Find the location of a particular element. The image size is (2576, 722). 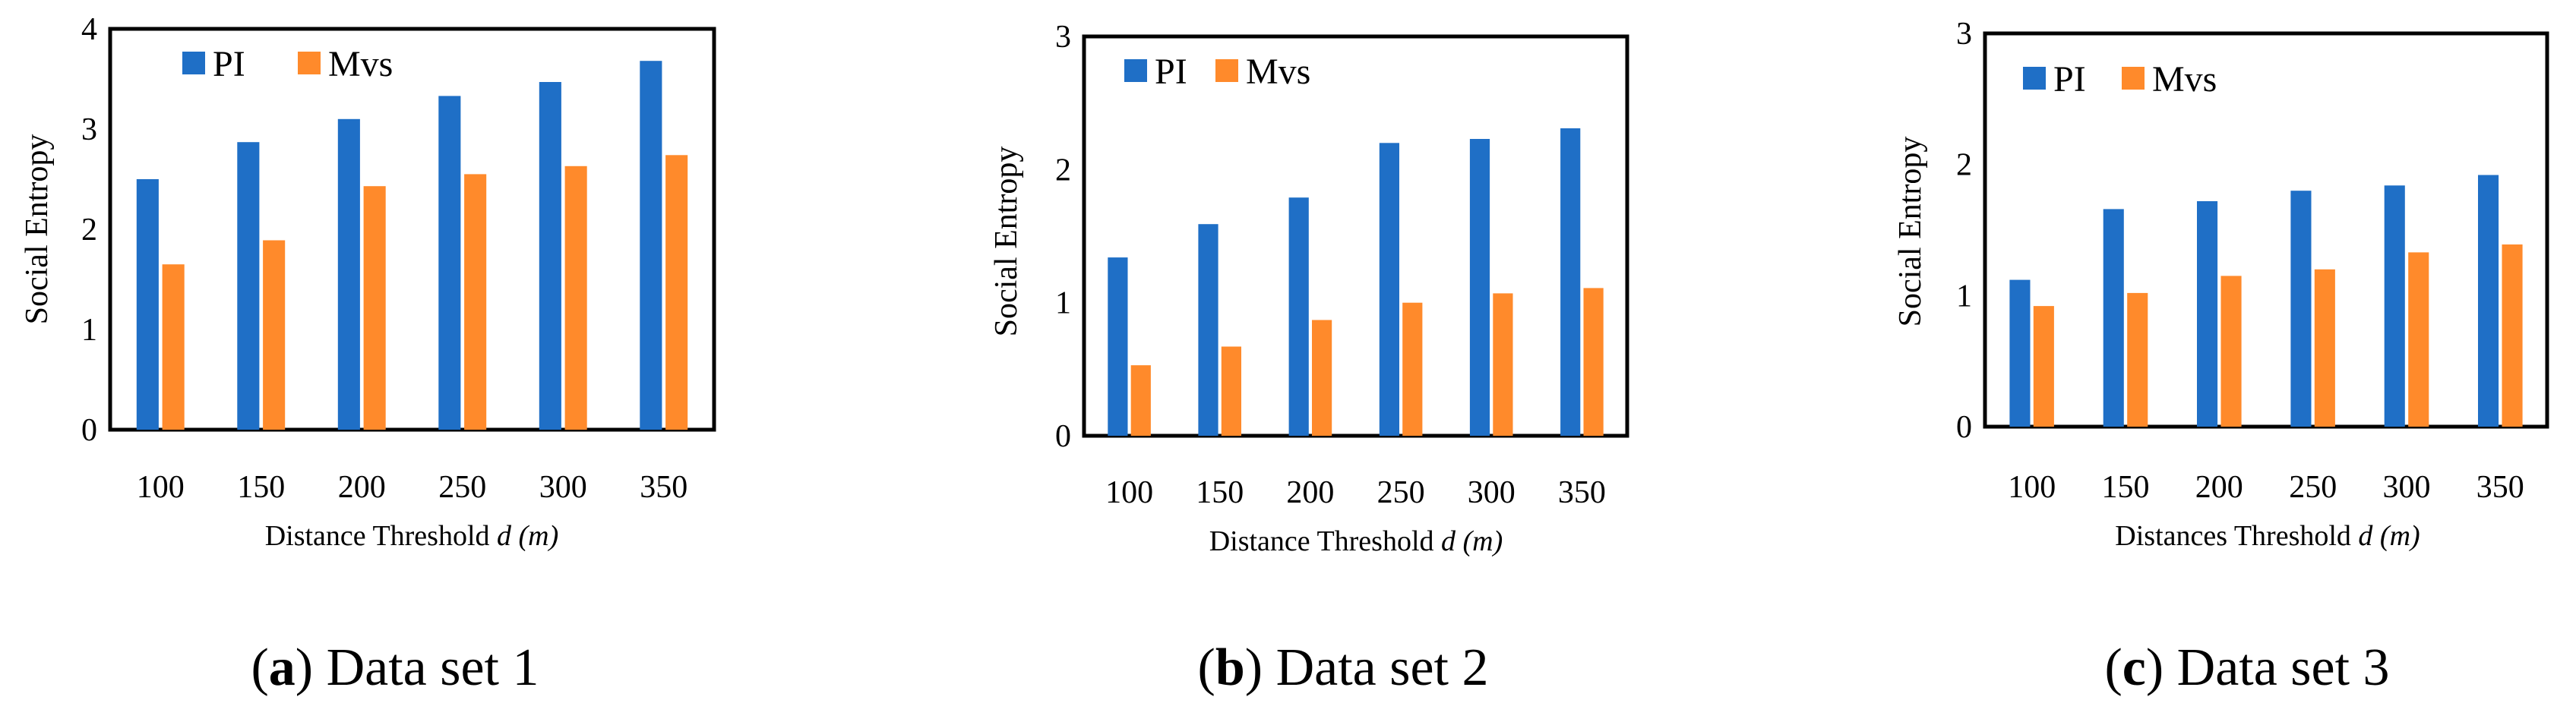

caption-a: (a) Data set 1 is located at coordinates (395, 667).